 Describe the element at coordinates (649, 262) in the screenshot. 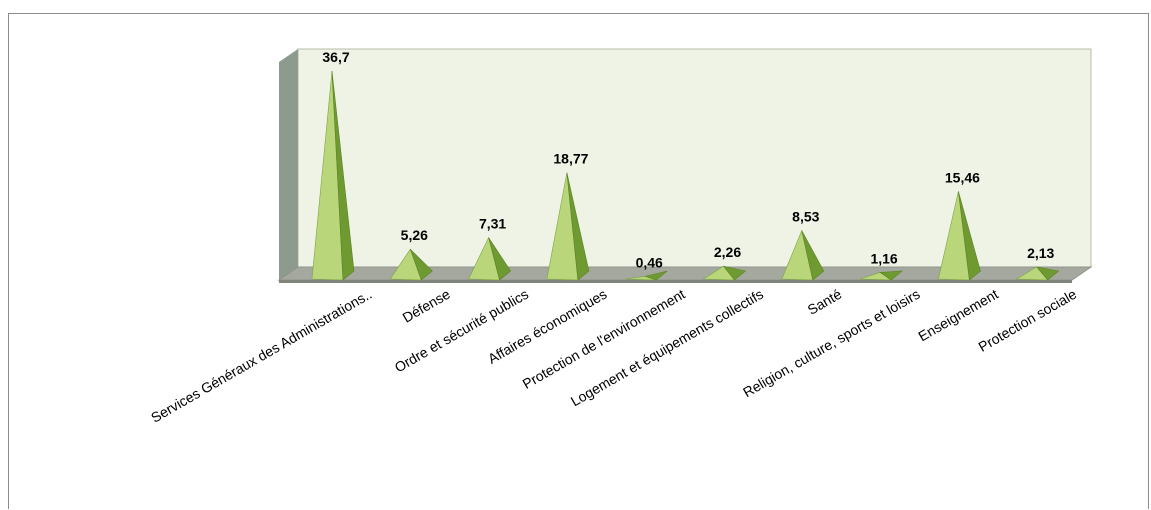

I see `data-label: 0,46` at that location.